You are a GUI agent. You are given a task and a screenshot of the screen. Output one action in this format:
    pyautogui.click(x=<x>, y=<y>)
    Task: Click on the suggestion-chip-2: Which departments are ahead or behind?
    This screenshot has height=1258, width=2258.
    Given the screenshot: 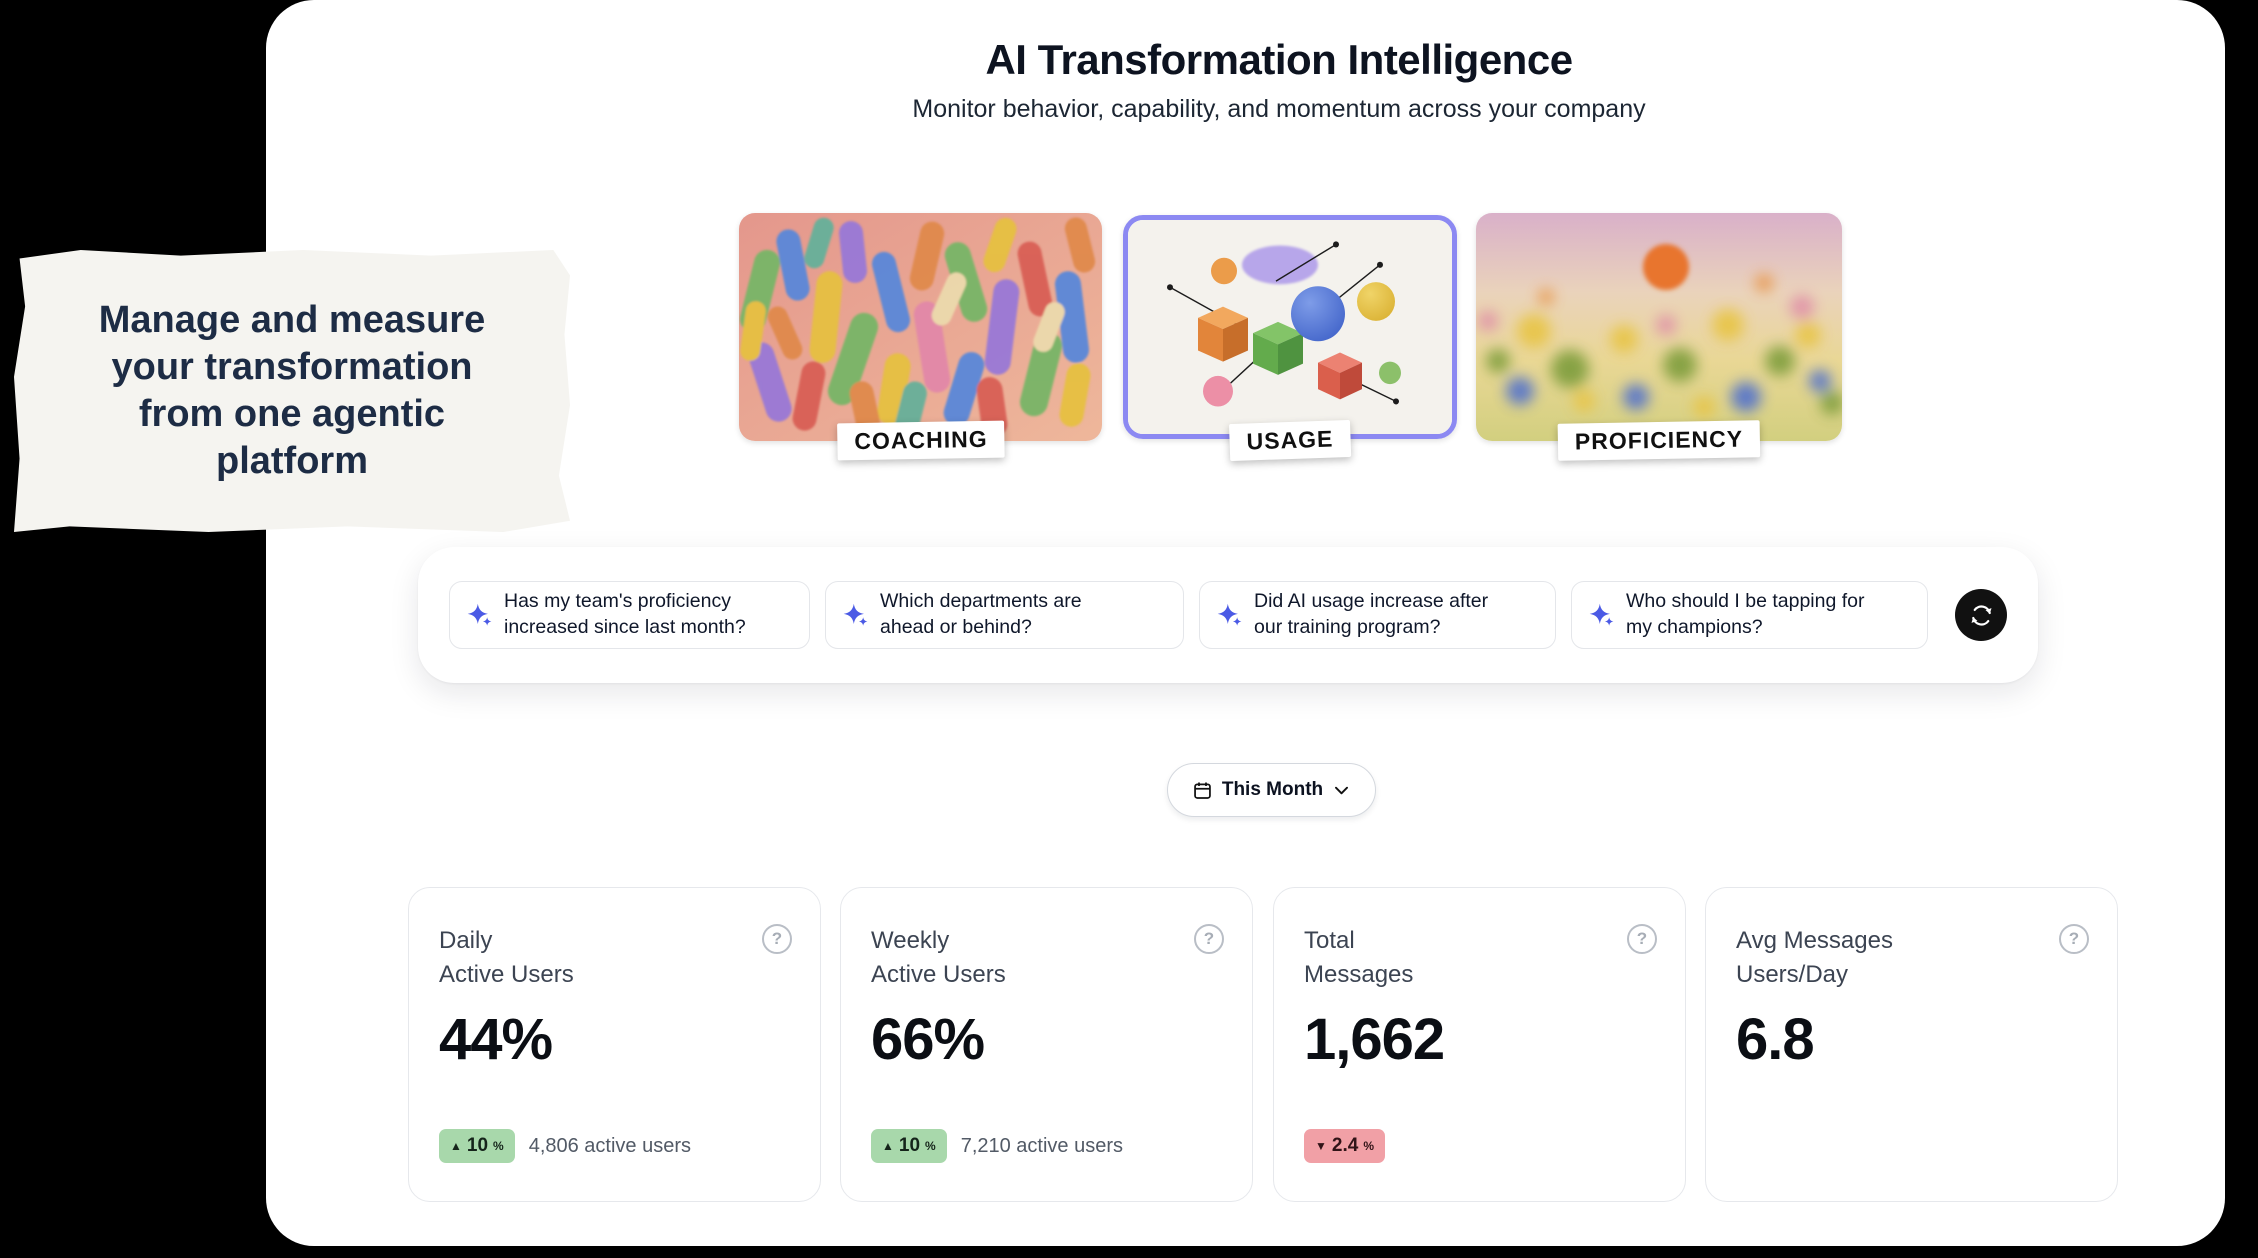 What is the action you would take?
    pyautogui.click(x=1004, y=615)
    